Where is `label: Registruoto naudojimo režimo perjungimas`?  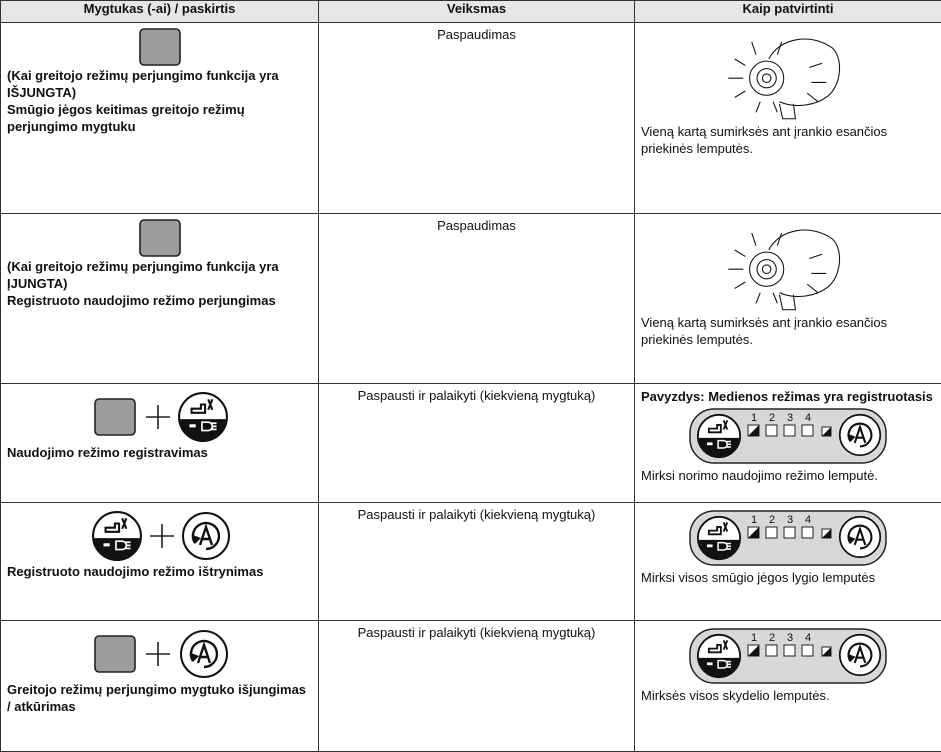 label: Registruoto naudojimo režimo perjungimas is located at coordinates (159, 300).